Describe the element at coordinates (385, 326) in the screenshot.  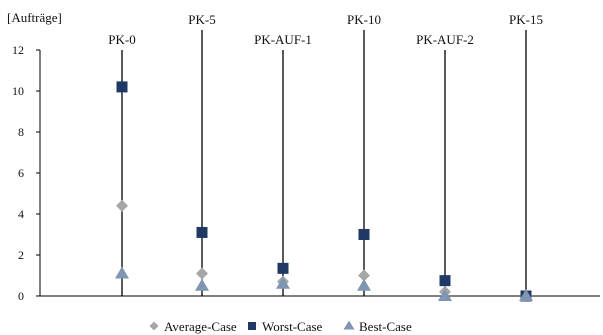
I see `legend-label: Best-Case` at that location.